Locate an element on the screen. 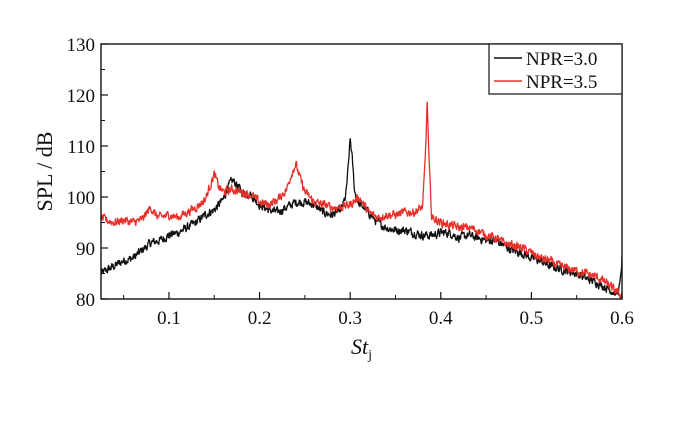  x-tick-label: 0.4 is located at coordinates (441, 318).